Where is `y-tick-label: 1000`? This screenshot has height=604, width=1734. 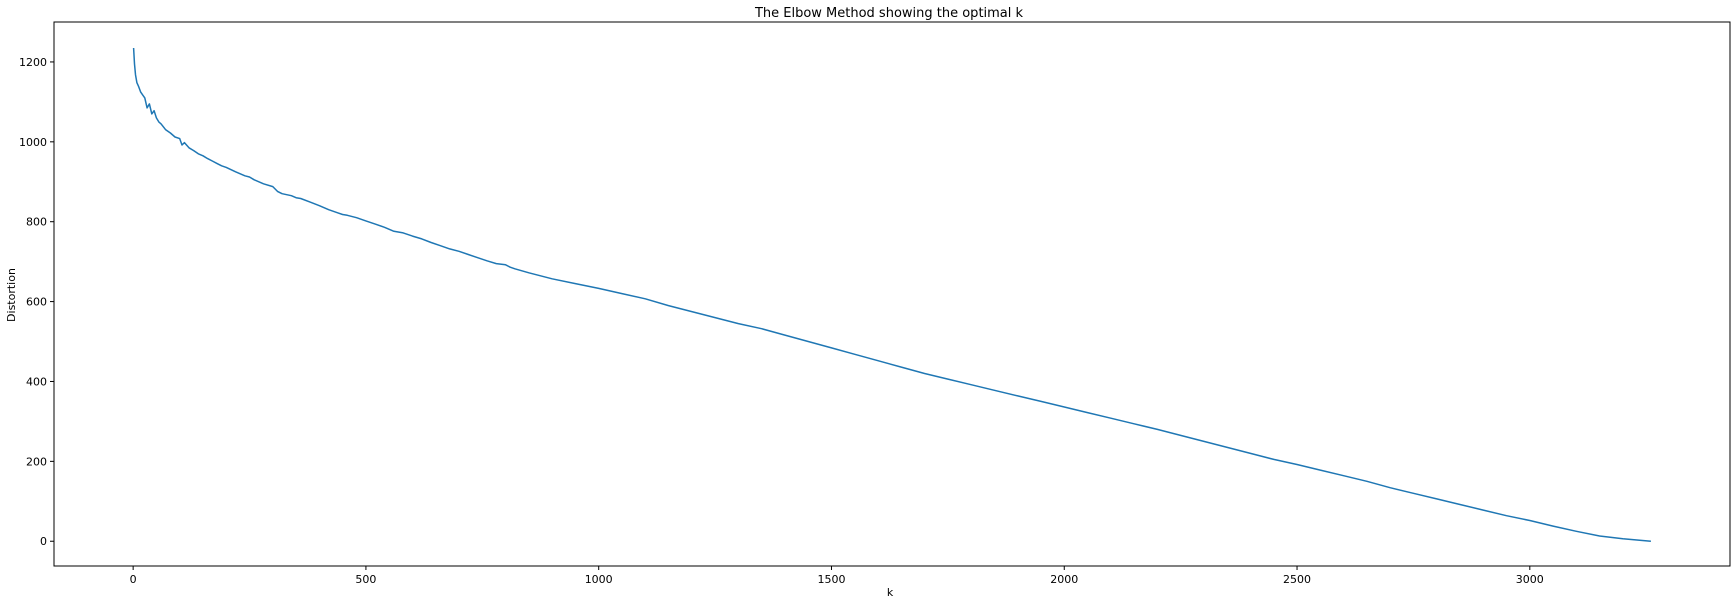
y-tick-label: 1000 is located at coordinates (33, 142).